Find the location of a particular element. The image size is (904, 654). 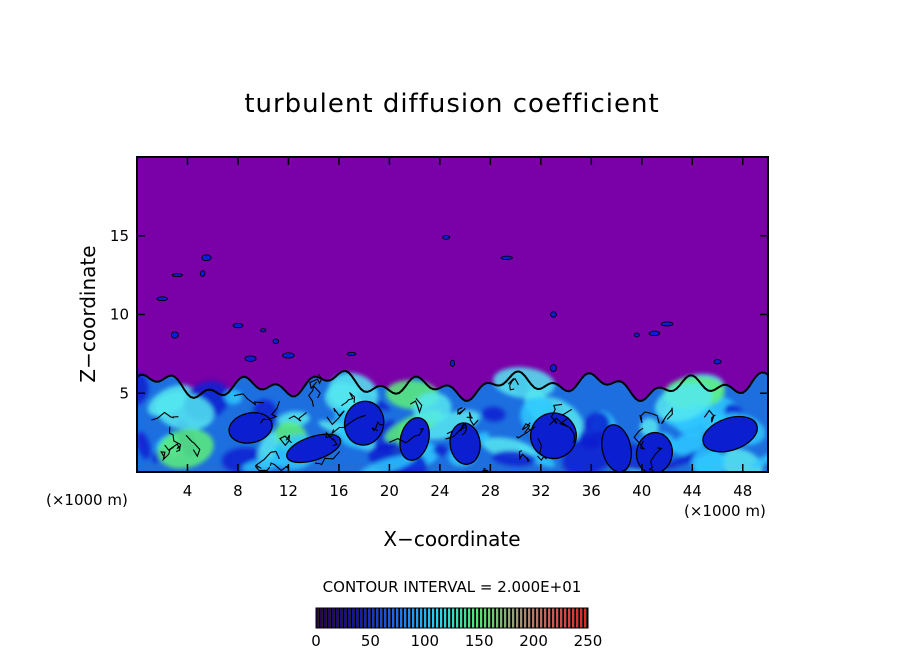

y-tick-label: 5 is located at coordinates (124, 393).